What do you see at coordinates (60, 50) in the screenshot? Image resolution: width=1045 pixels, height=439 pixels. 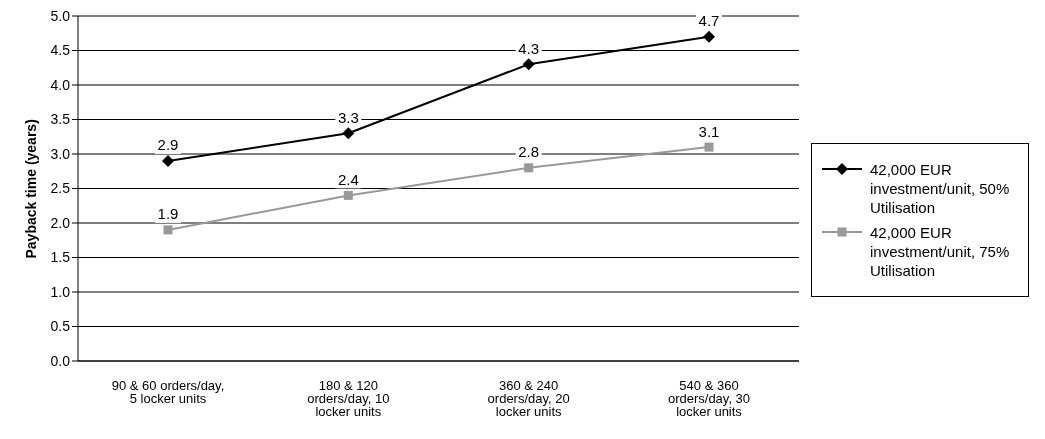 I see `y-tick-label: 4.5` at bounding box center [60, 50].